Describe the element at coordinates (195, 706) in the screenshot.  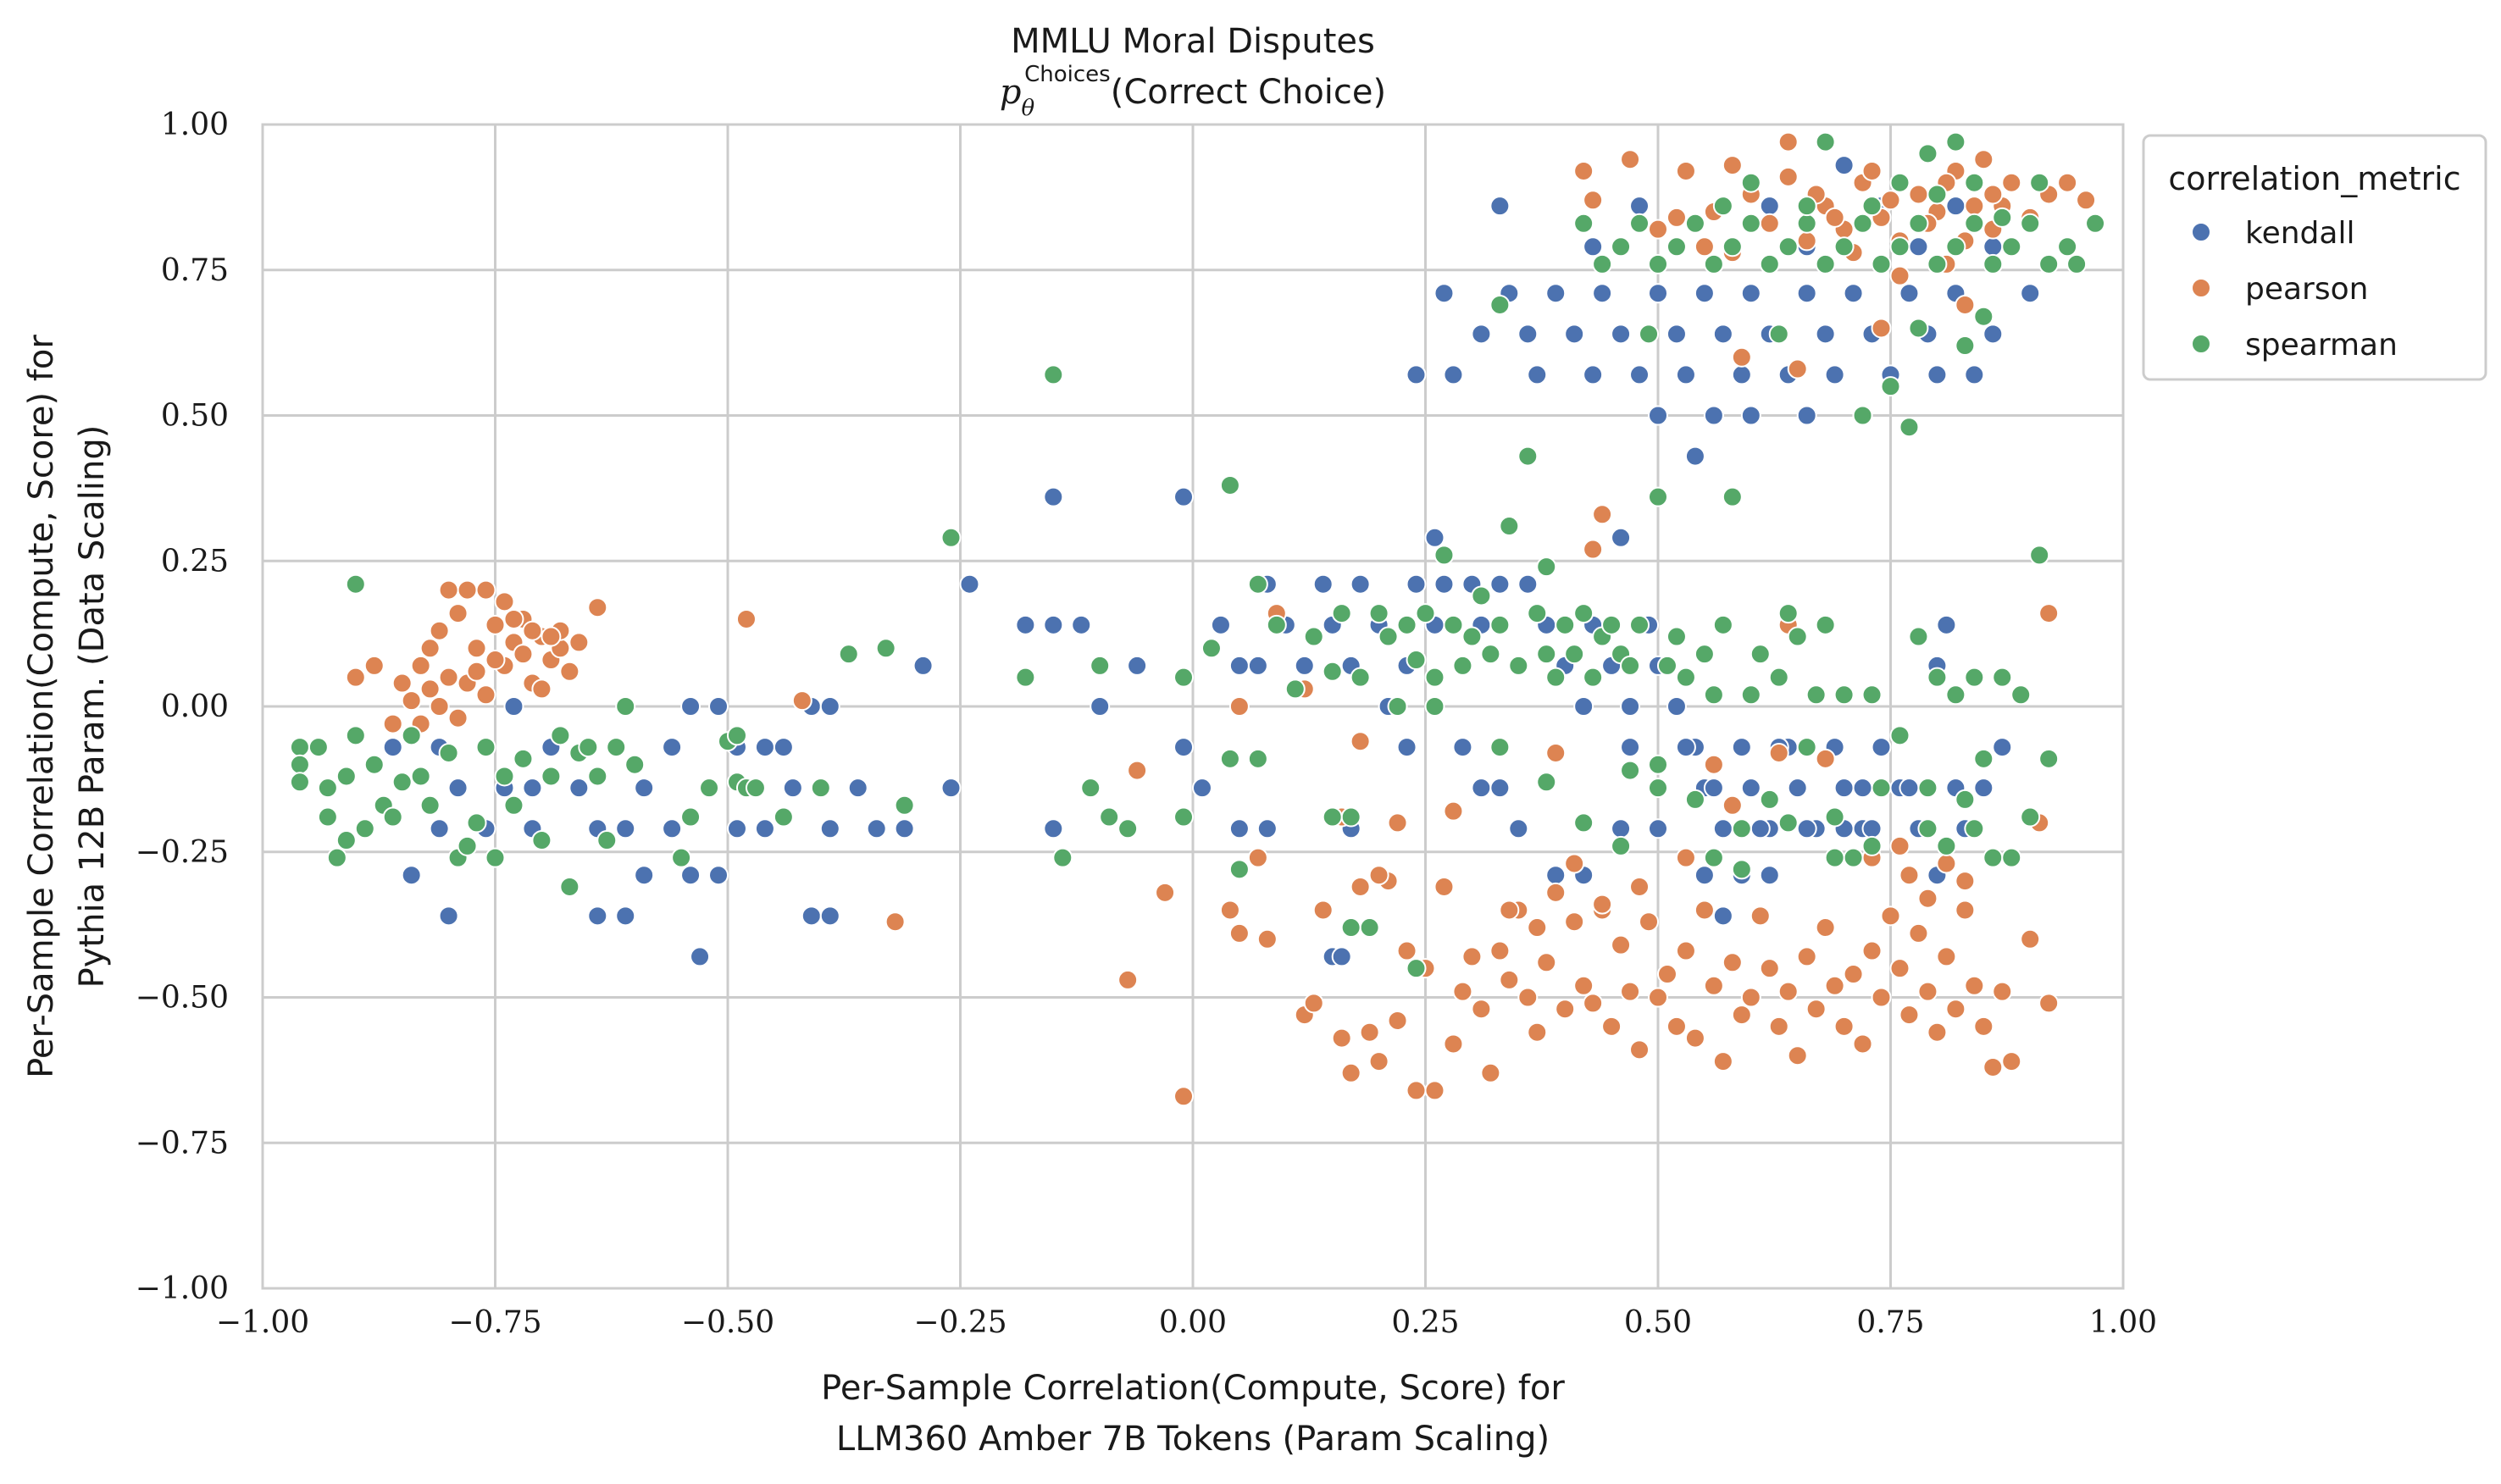
I see `y-tick-label: 0.00` at that location.